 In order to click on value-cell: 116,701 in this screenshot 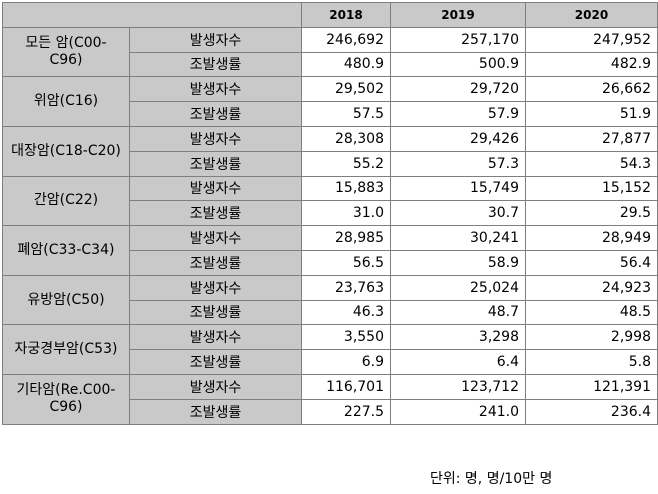, I will do `click(346, 386)`.